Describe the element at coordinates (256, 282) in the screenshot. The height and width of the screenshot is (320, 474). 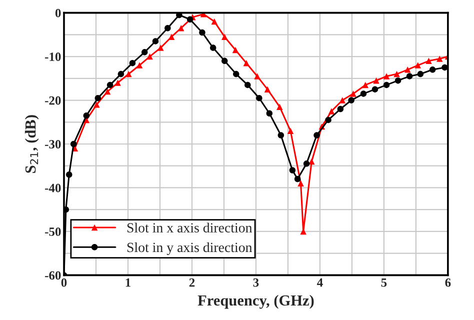
I see `x-tick-label: 3` at that location.